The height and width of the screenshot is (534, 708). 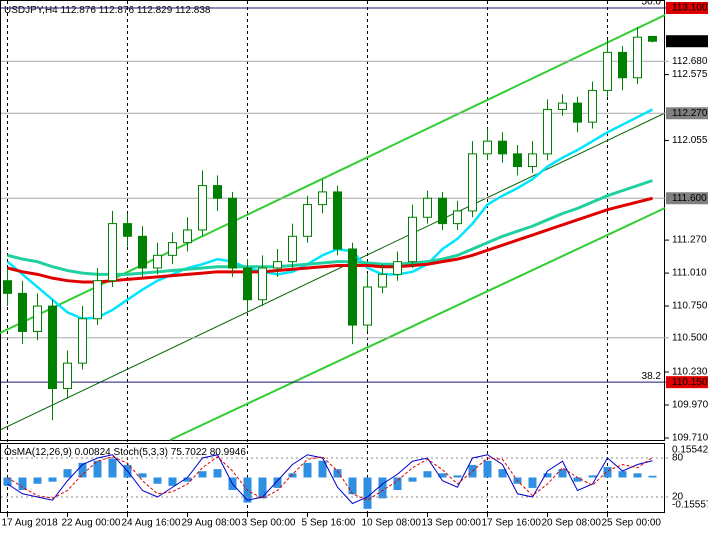 I want to click on osma-last: 0.00824, so click(x=93, y=452).